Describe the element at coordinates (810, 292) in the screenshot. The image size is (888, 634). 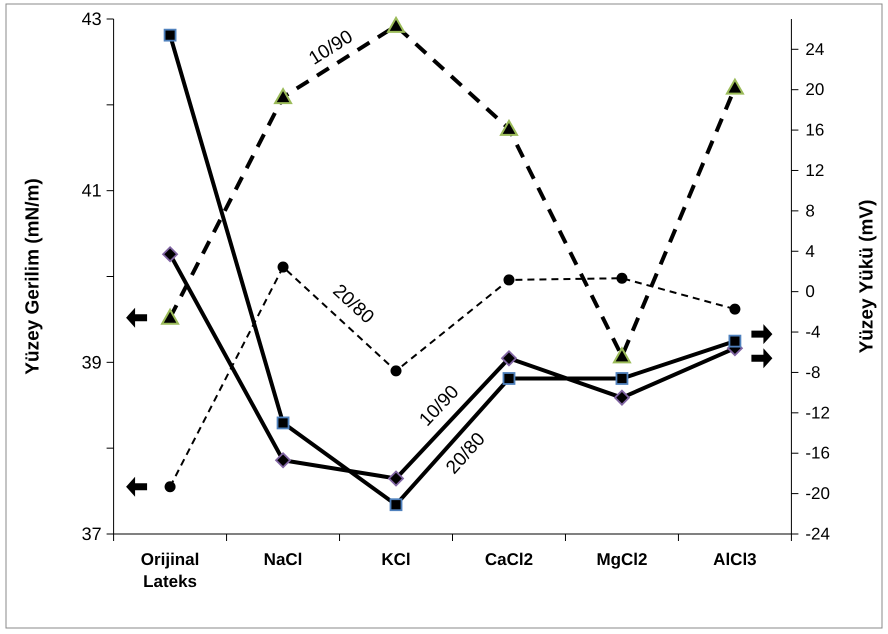
I see `y2-tick-label: 0` at that location.